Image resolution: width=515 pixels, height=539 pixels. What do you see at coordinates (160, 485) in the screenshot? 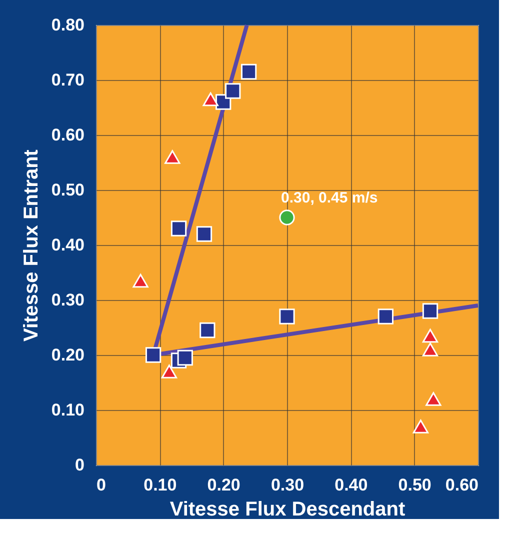
I see `x-tick-label: 0.10` at bounding box center [160, 485].